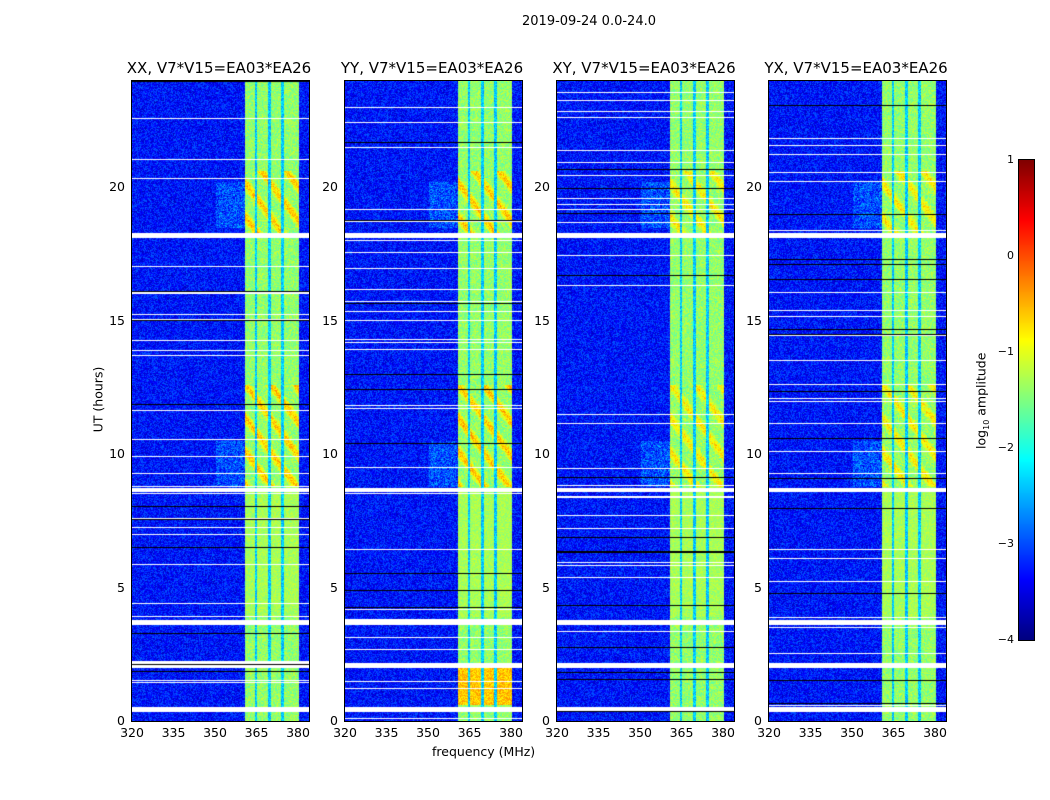 This screenshot has width=1050, height=800. What do you see at coordinates (1005, 351) in the screenshot?
I see `colorbar-tick-label: −1` at bounding box center [1005, 351].